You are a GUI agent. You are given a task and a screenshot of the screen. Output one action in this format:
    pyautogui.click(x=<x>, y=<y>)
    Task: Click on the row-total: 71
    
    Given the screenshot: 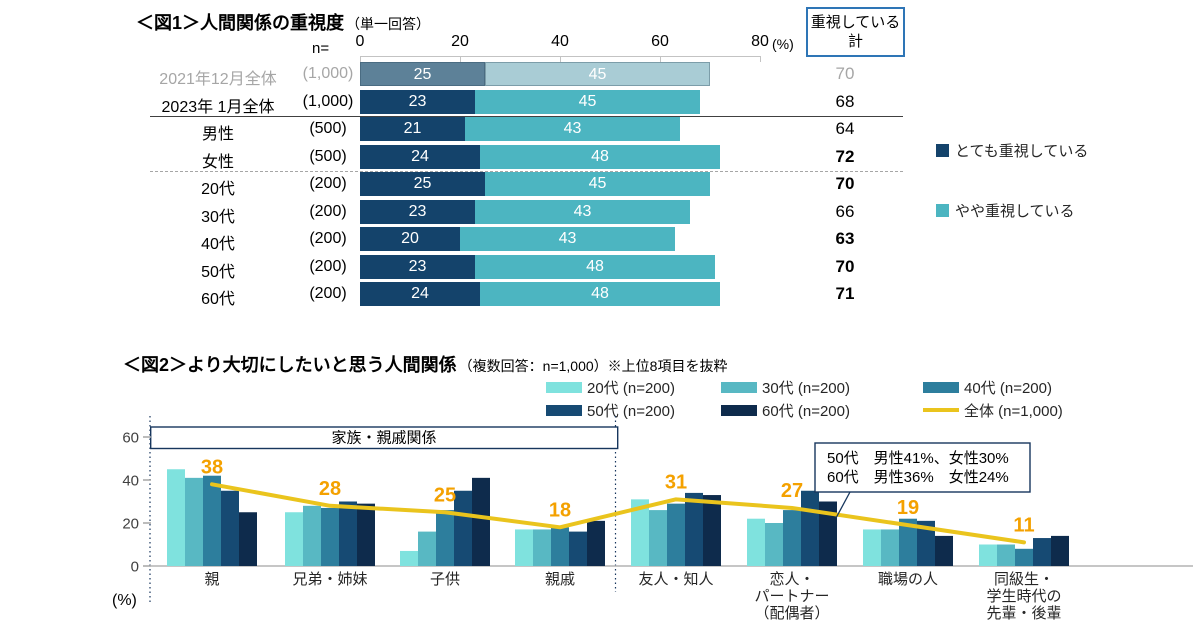 What is the action you would take?
    pyautogui.click(x=845, y=293)
    